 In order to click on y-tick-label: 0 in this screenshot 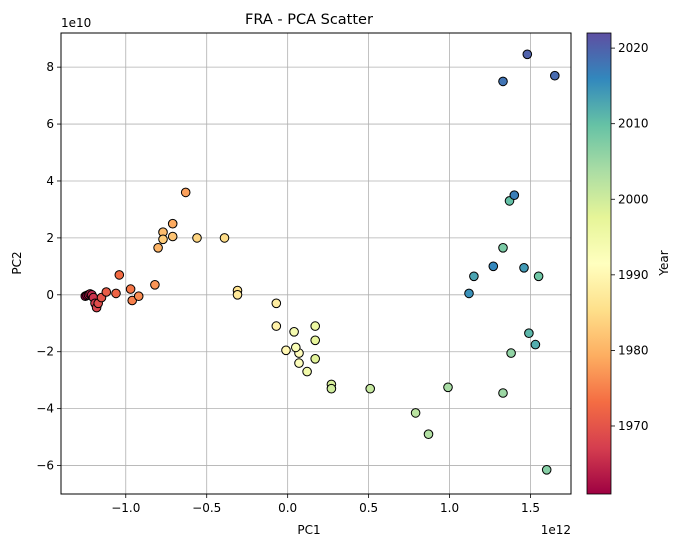, I will do `click(50, 295)`.